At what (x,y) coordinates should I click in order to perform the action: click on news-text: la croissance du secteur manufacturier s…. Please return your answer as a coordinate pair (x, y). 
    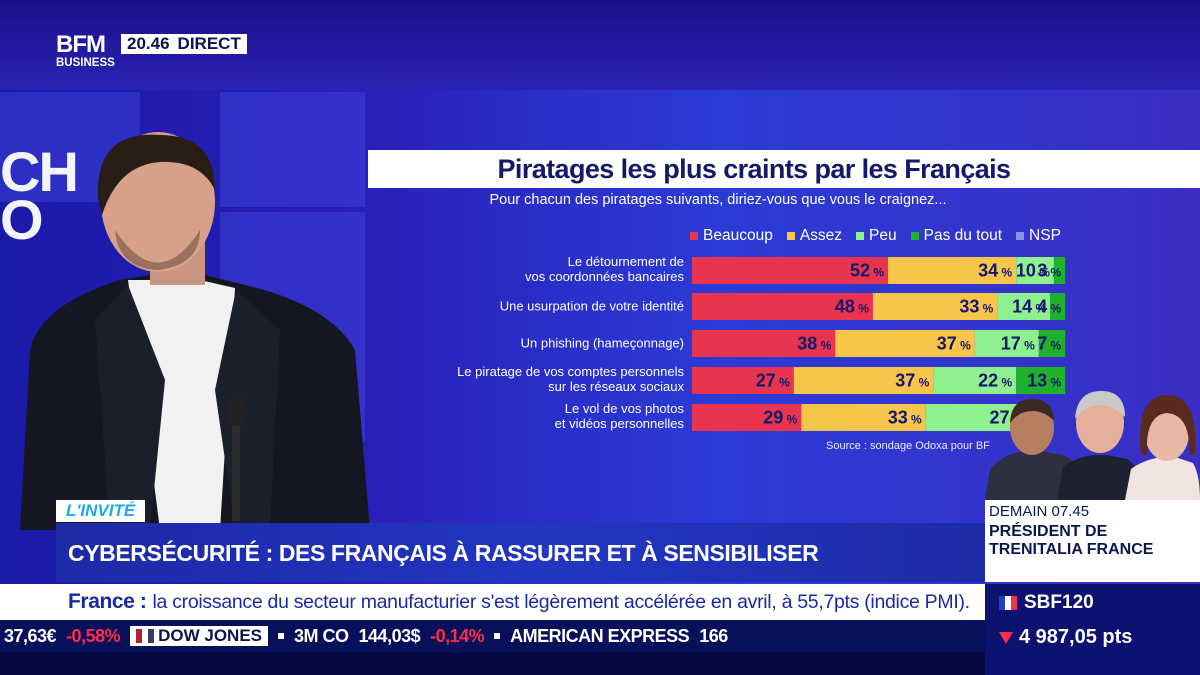
    Looking at the image, I should click on (561, 601).